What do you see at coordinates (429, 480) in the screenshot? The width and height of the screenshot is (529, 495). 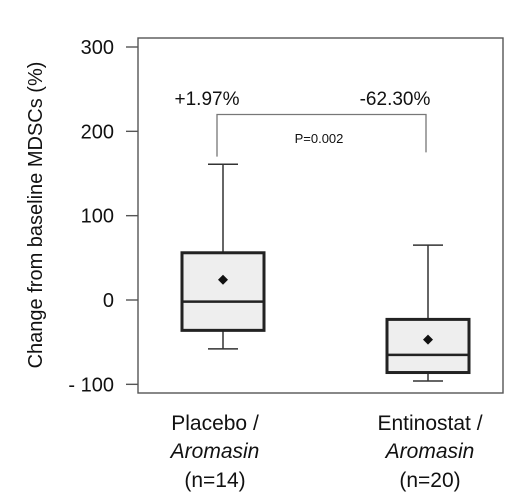 I see `category-label-line3: (n=20)` at bounding box center [429, 480].